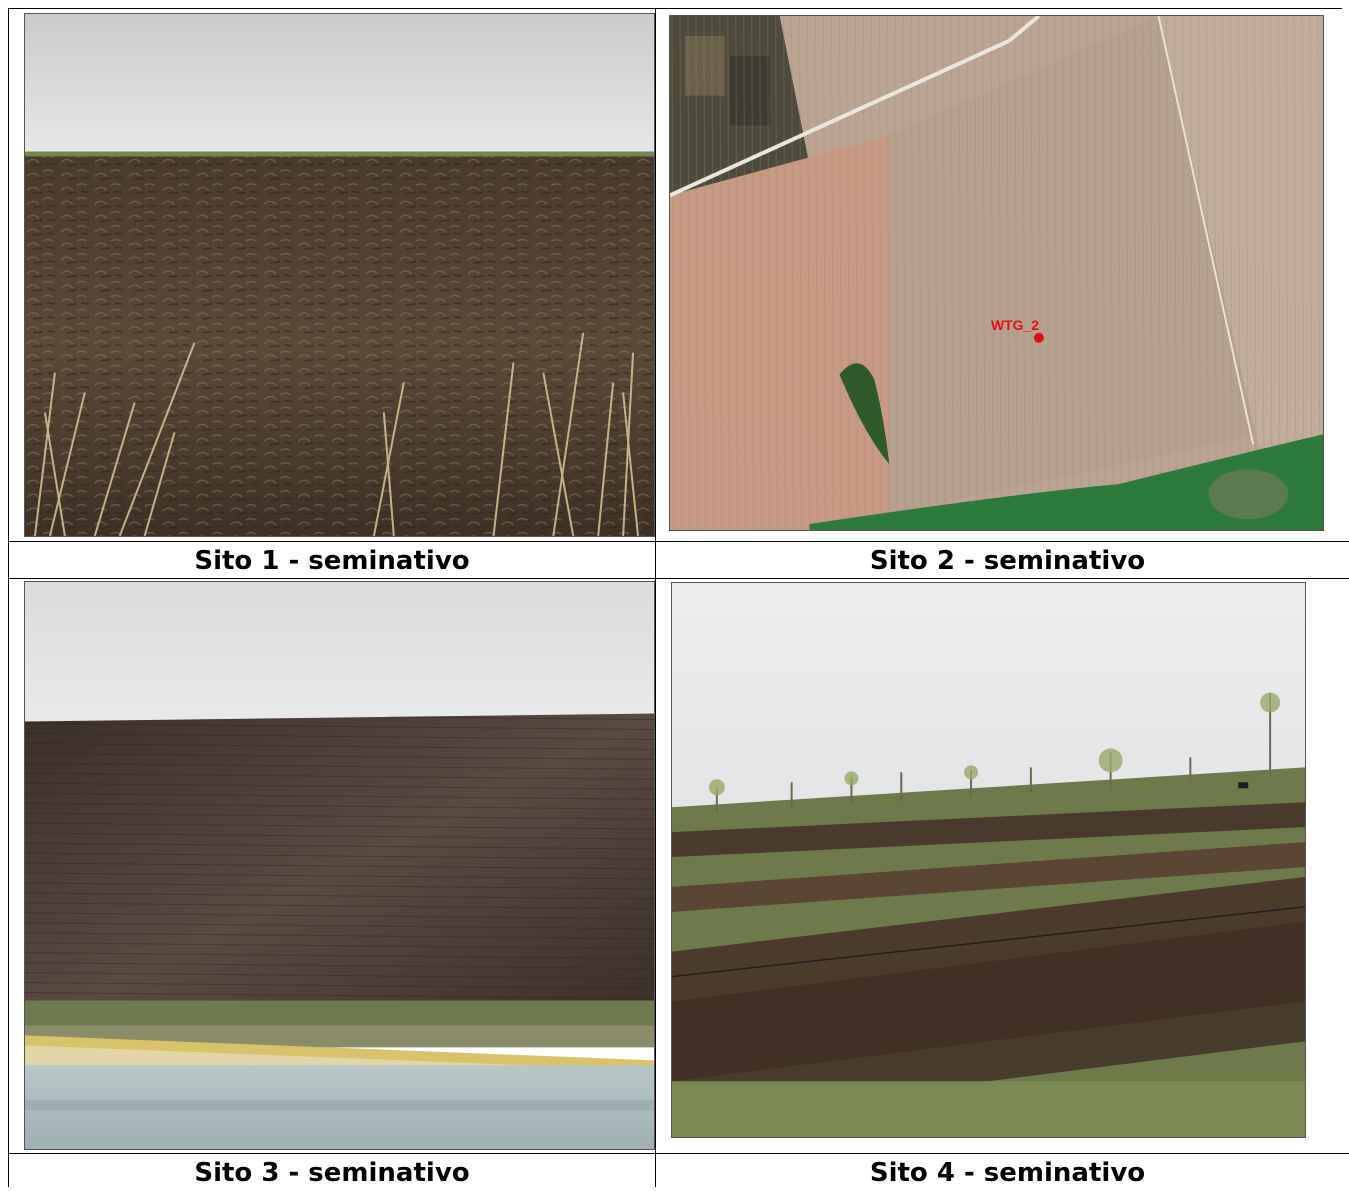 Image resolution: width=1349 pixels, height=1191 pixels. What do you see at coordinates (332, 1173) in the screenshot?
I see `caption-site-3: Sito 3 - seminativo` at bounding box center [332, 1173].